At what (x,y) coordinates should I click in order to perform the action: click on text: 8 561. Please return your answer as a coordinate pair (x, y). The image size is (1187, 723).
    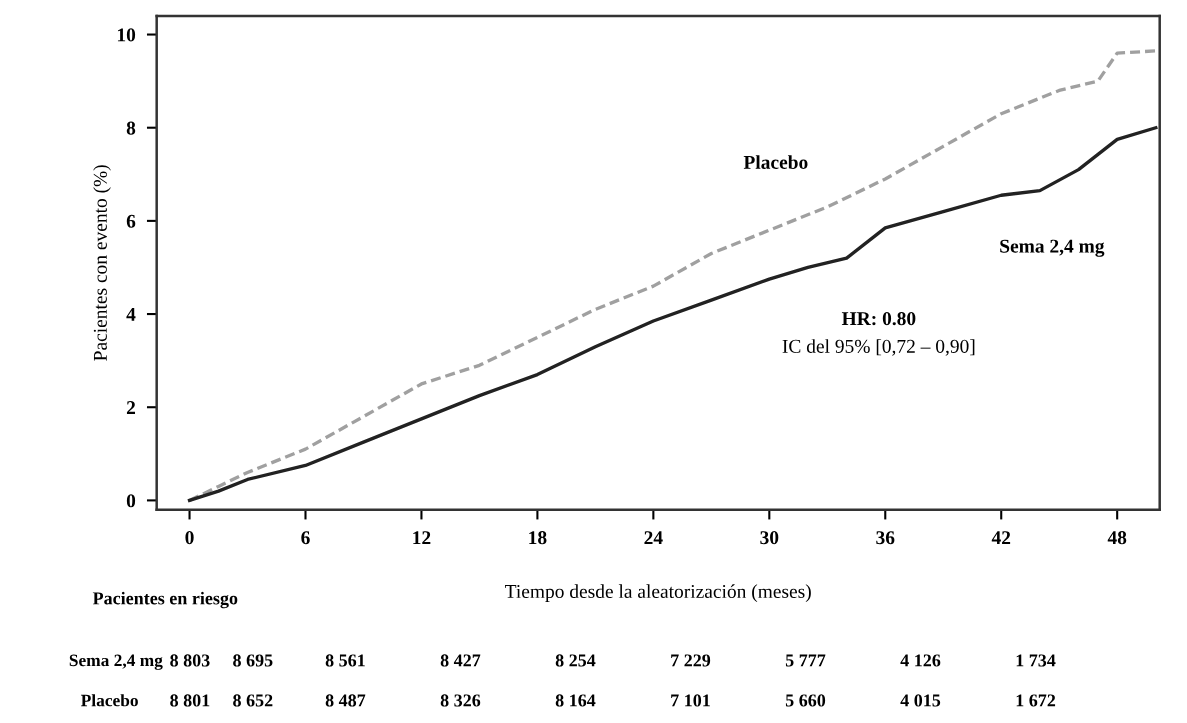
    Looking at the image, I should click on (345, 660).